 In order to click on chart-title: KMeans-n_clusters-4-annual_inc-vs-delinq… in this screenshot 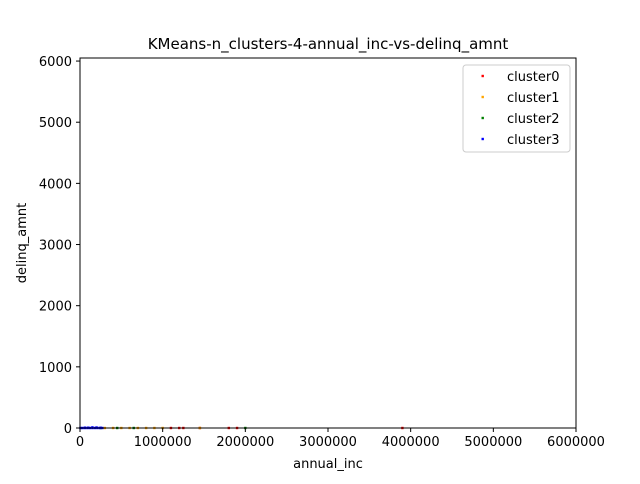, I will do `click(328, 44)`.